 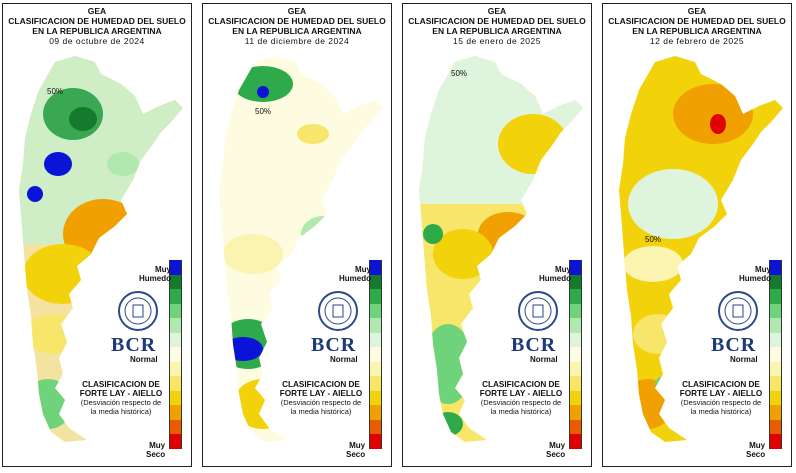 I want to click on panel-date: 15 de enero de 2025, so click(x=497, y=41).